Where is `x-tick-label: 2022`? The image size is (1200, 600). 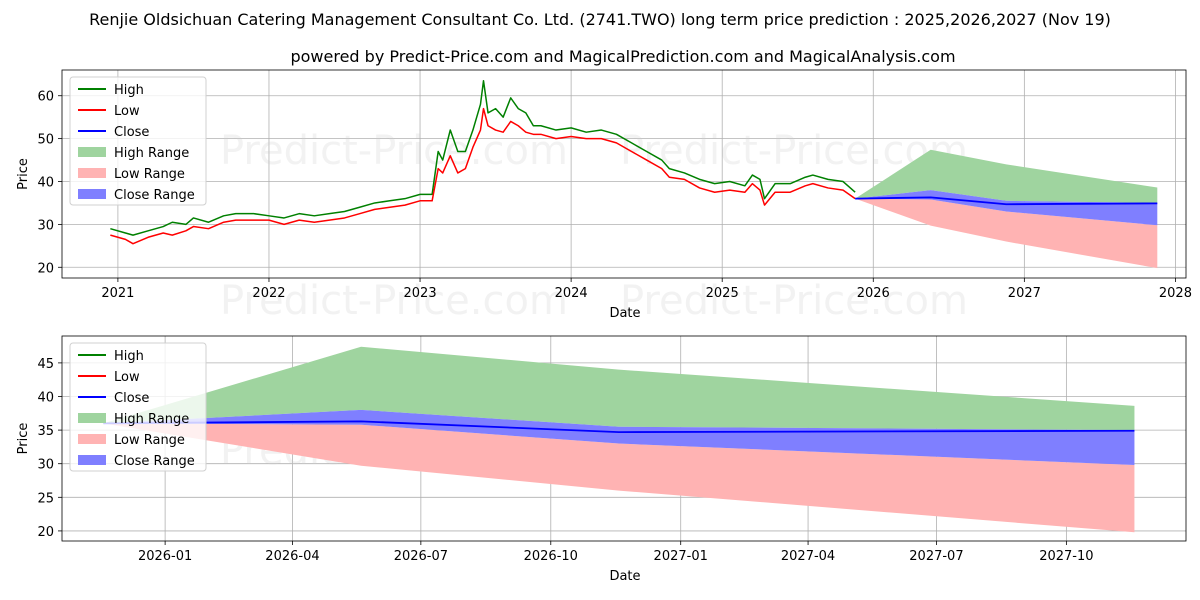
x-tick-label: 2022 is located at coordinates (268, 293).